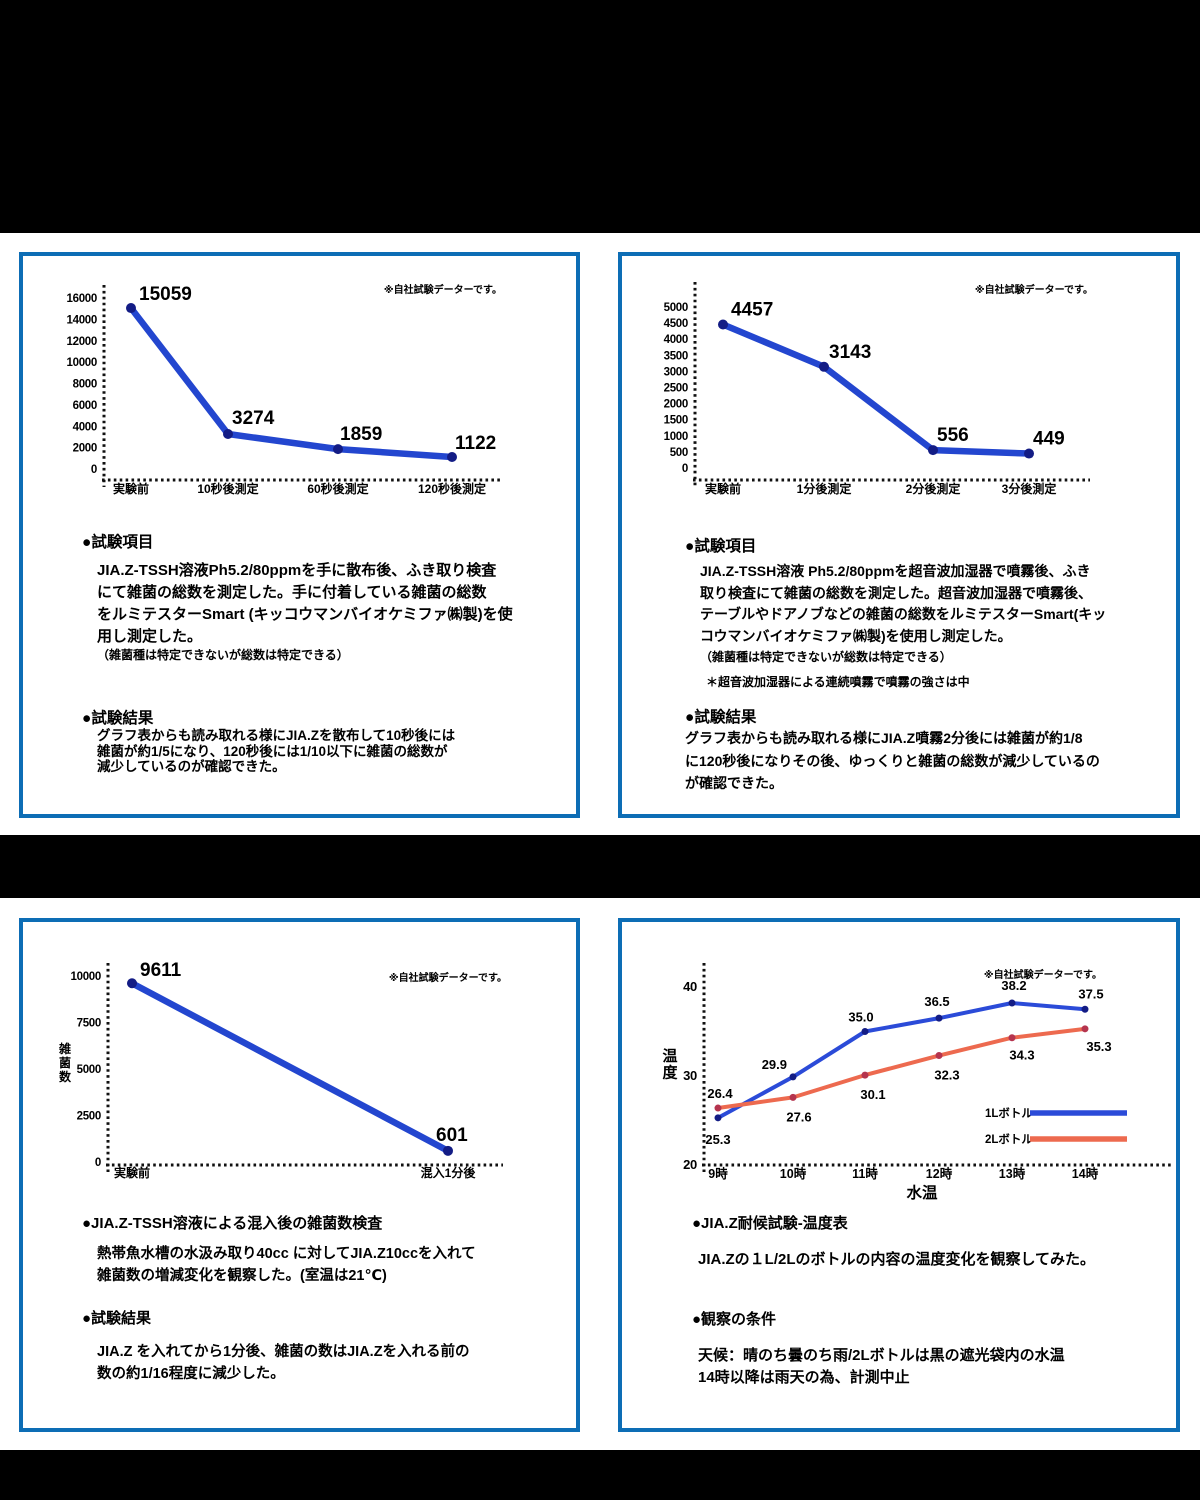 Image resolution: width=1200 pixels, height=1500 pixels. What do you see at coordinates (770, 1223) in the screenshot?
I see `section-heading-temp-test: ●JIA.Z耐候試験-温度表` at bounding box center [770, 1223].